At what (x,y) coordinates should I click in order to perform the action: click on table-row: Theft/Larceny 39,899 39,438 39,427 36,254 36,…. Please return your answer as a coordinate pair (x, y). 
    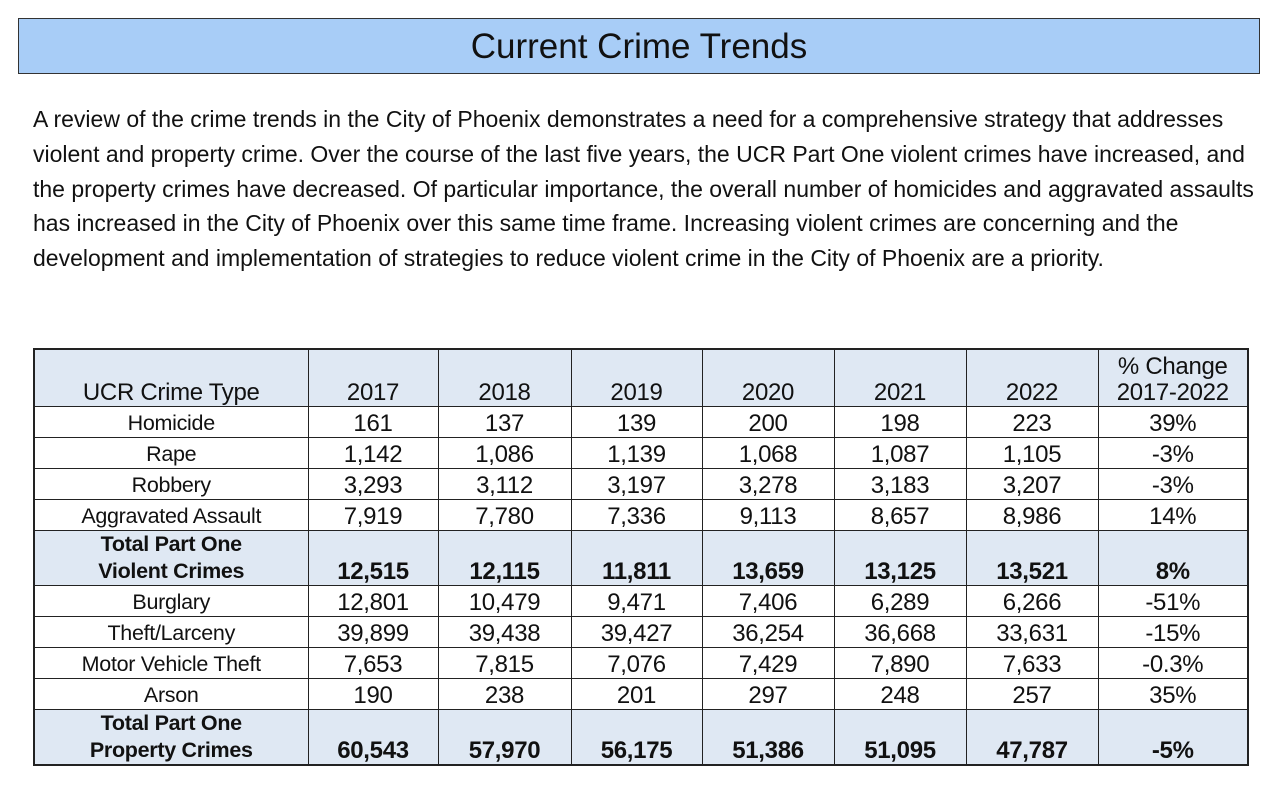
    Looking at the image, I should click on (641, 632).